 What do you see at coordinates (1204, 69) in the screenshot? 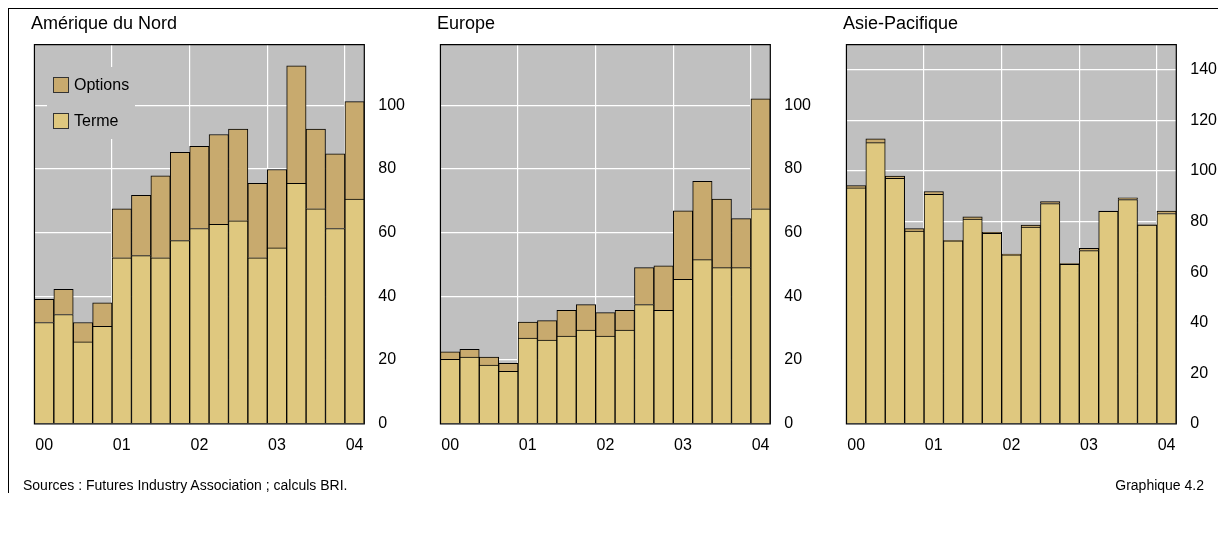
I see `y-tick-label: 140` at bounding box center [1204, 69].